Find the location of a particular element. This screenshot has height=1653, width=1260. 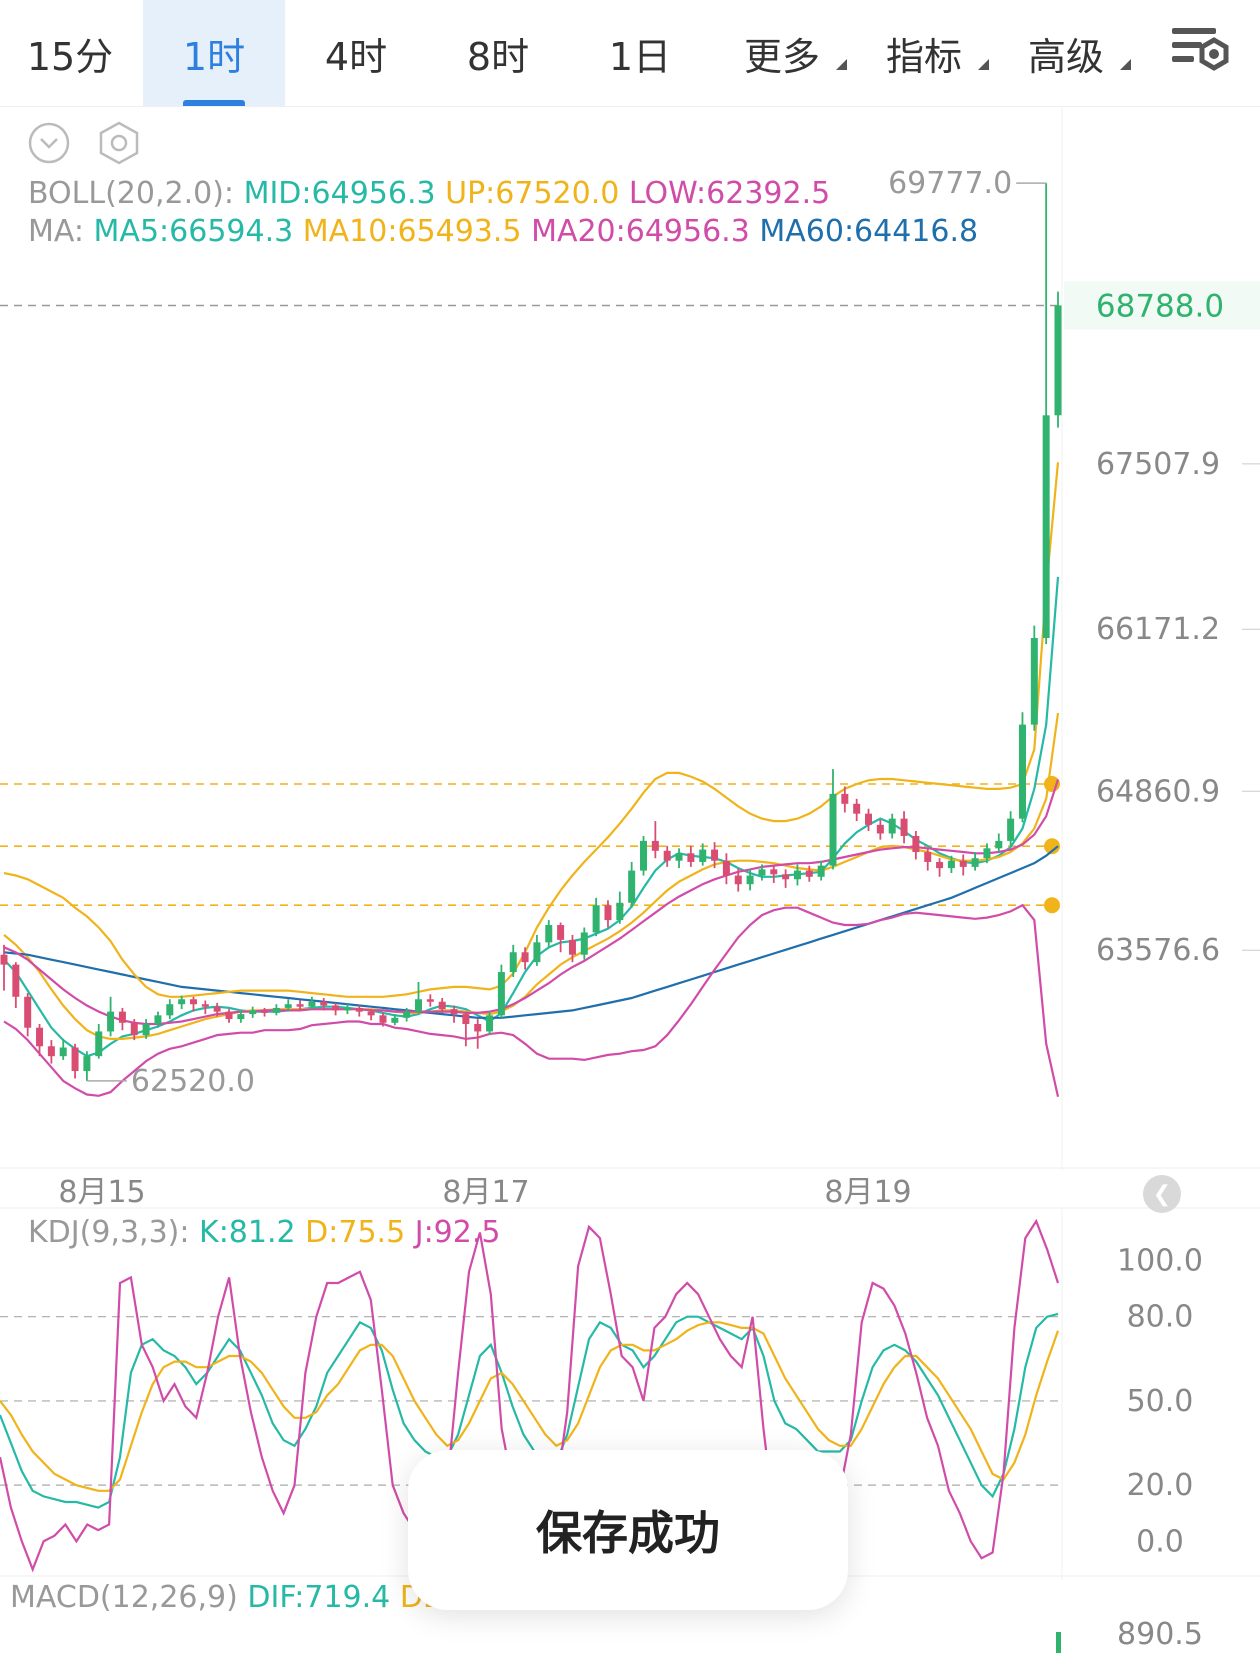

price-tick-label: 66171.2 is located at coordinates (1158, 629).